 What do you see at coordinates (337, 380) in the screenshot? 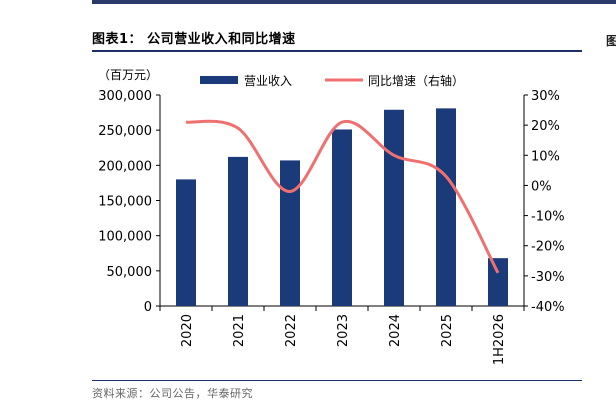
I see `source-rule` at bounding box center [337, 380].